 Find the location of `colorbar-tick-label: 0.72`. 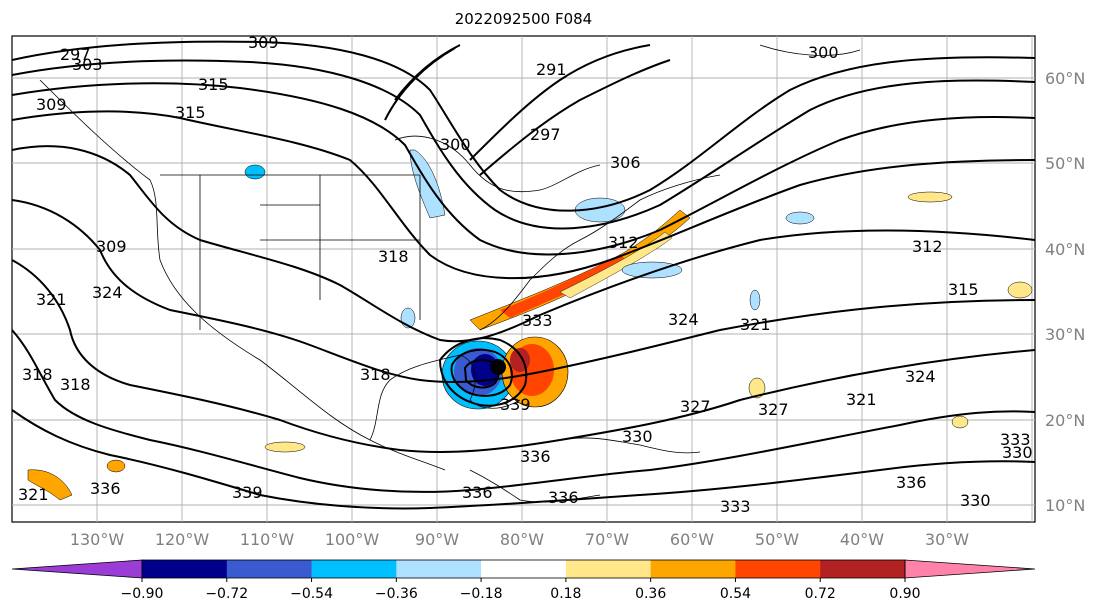

colorbar-tick-label: 0.72 is located at coordinates (820, 594).